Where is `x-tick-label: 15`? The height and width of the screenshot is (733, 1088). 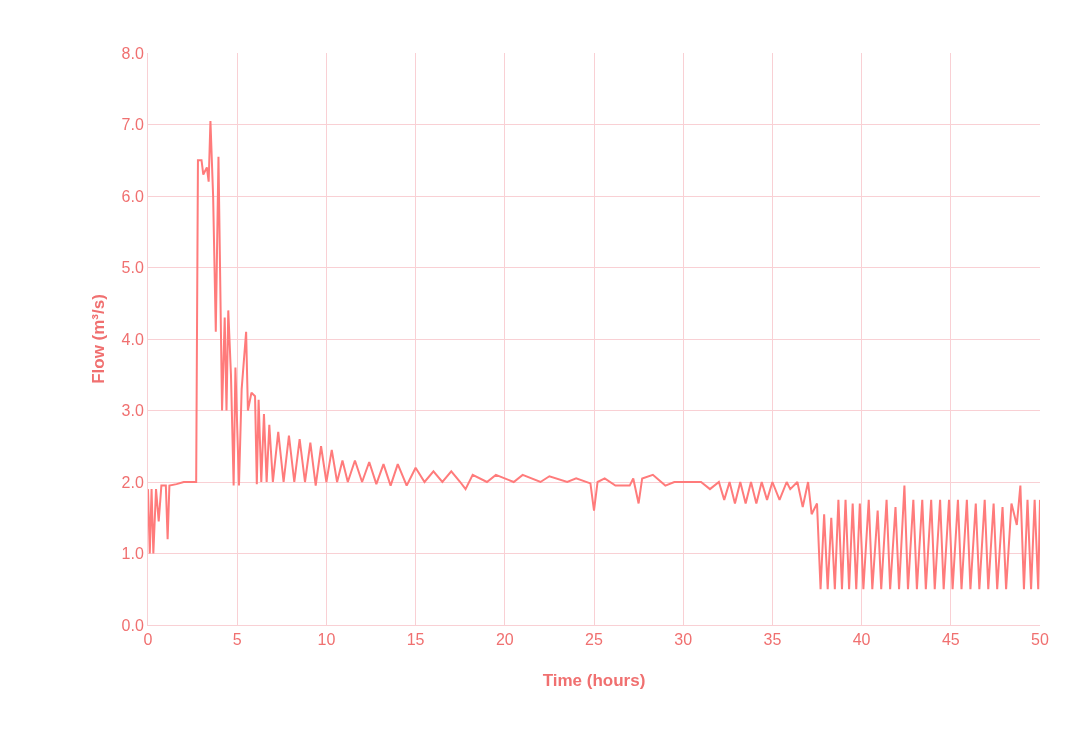 x-tick-label: 15 is located at coordinates (415, 640).